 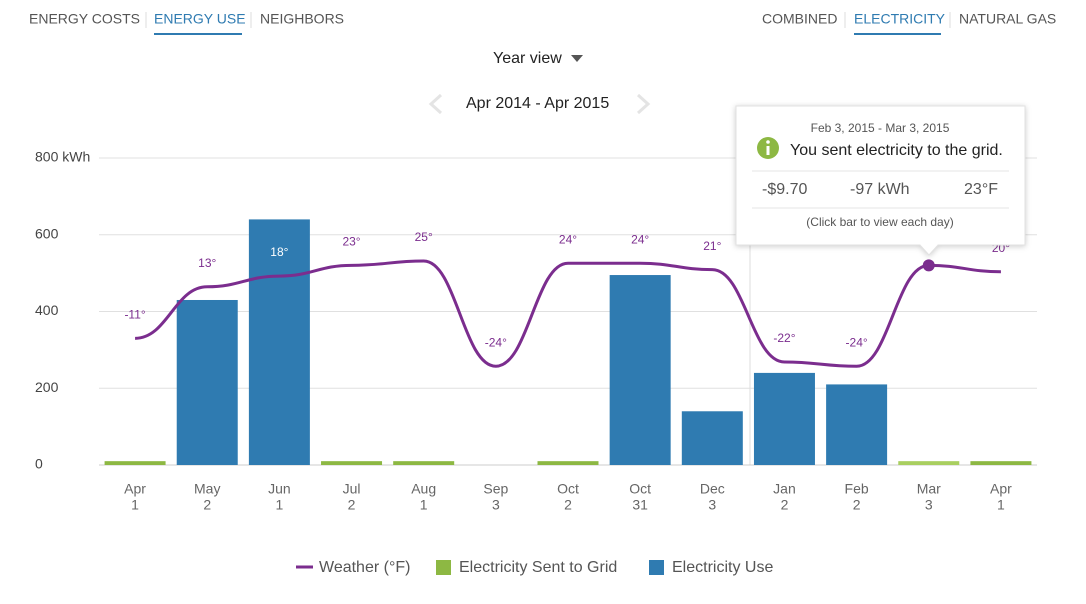 What do you see at coordinates (722, 567) in the screenshot?
I see `legend-label: Electricity Use` at bounding box center [722, 567].